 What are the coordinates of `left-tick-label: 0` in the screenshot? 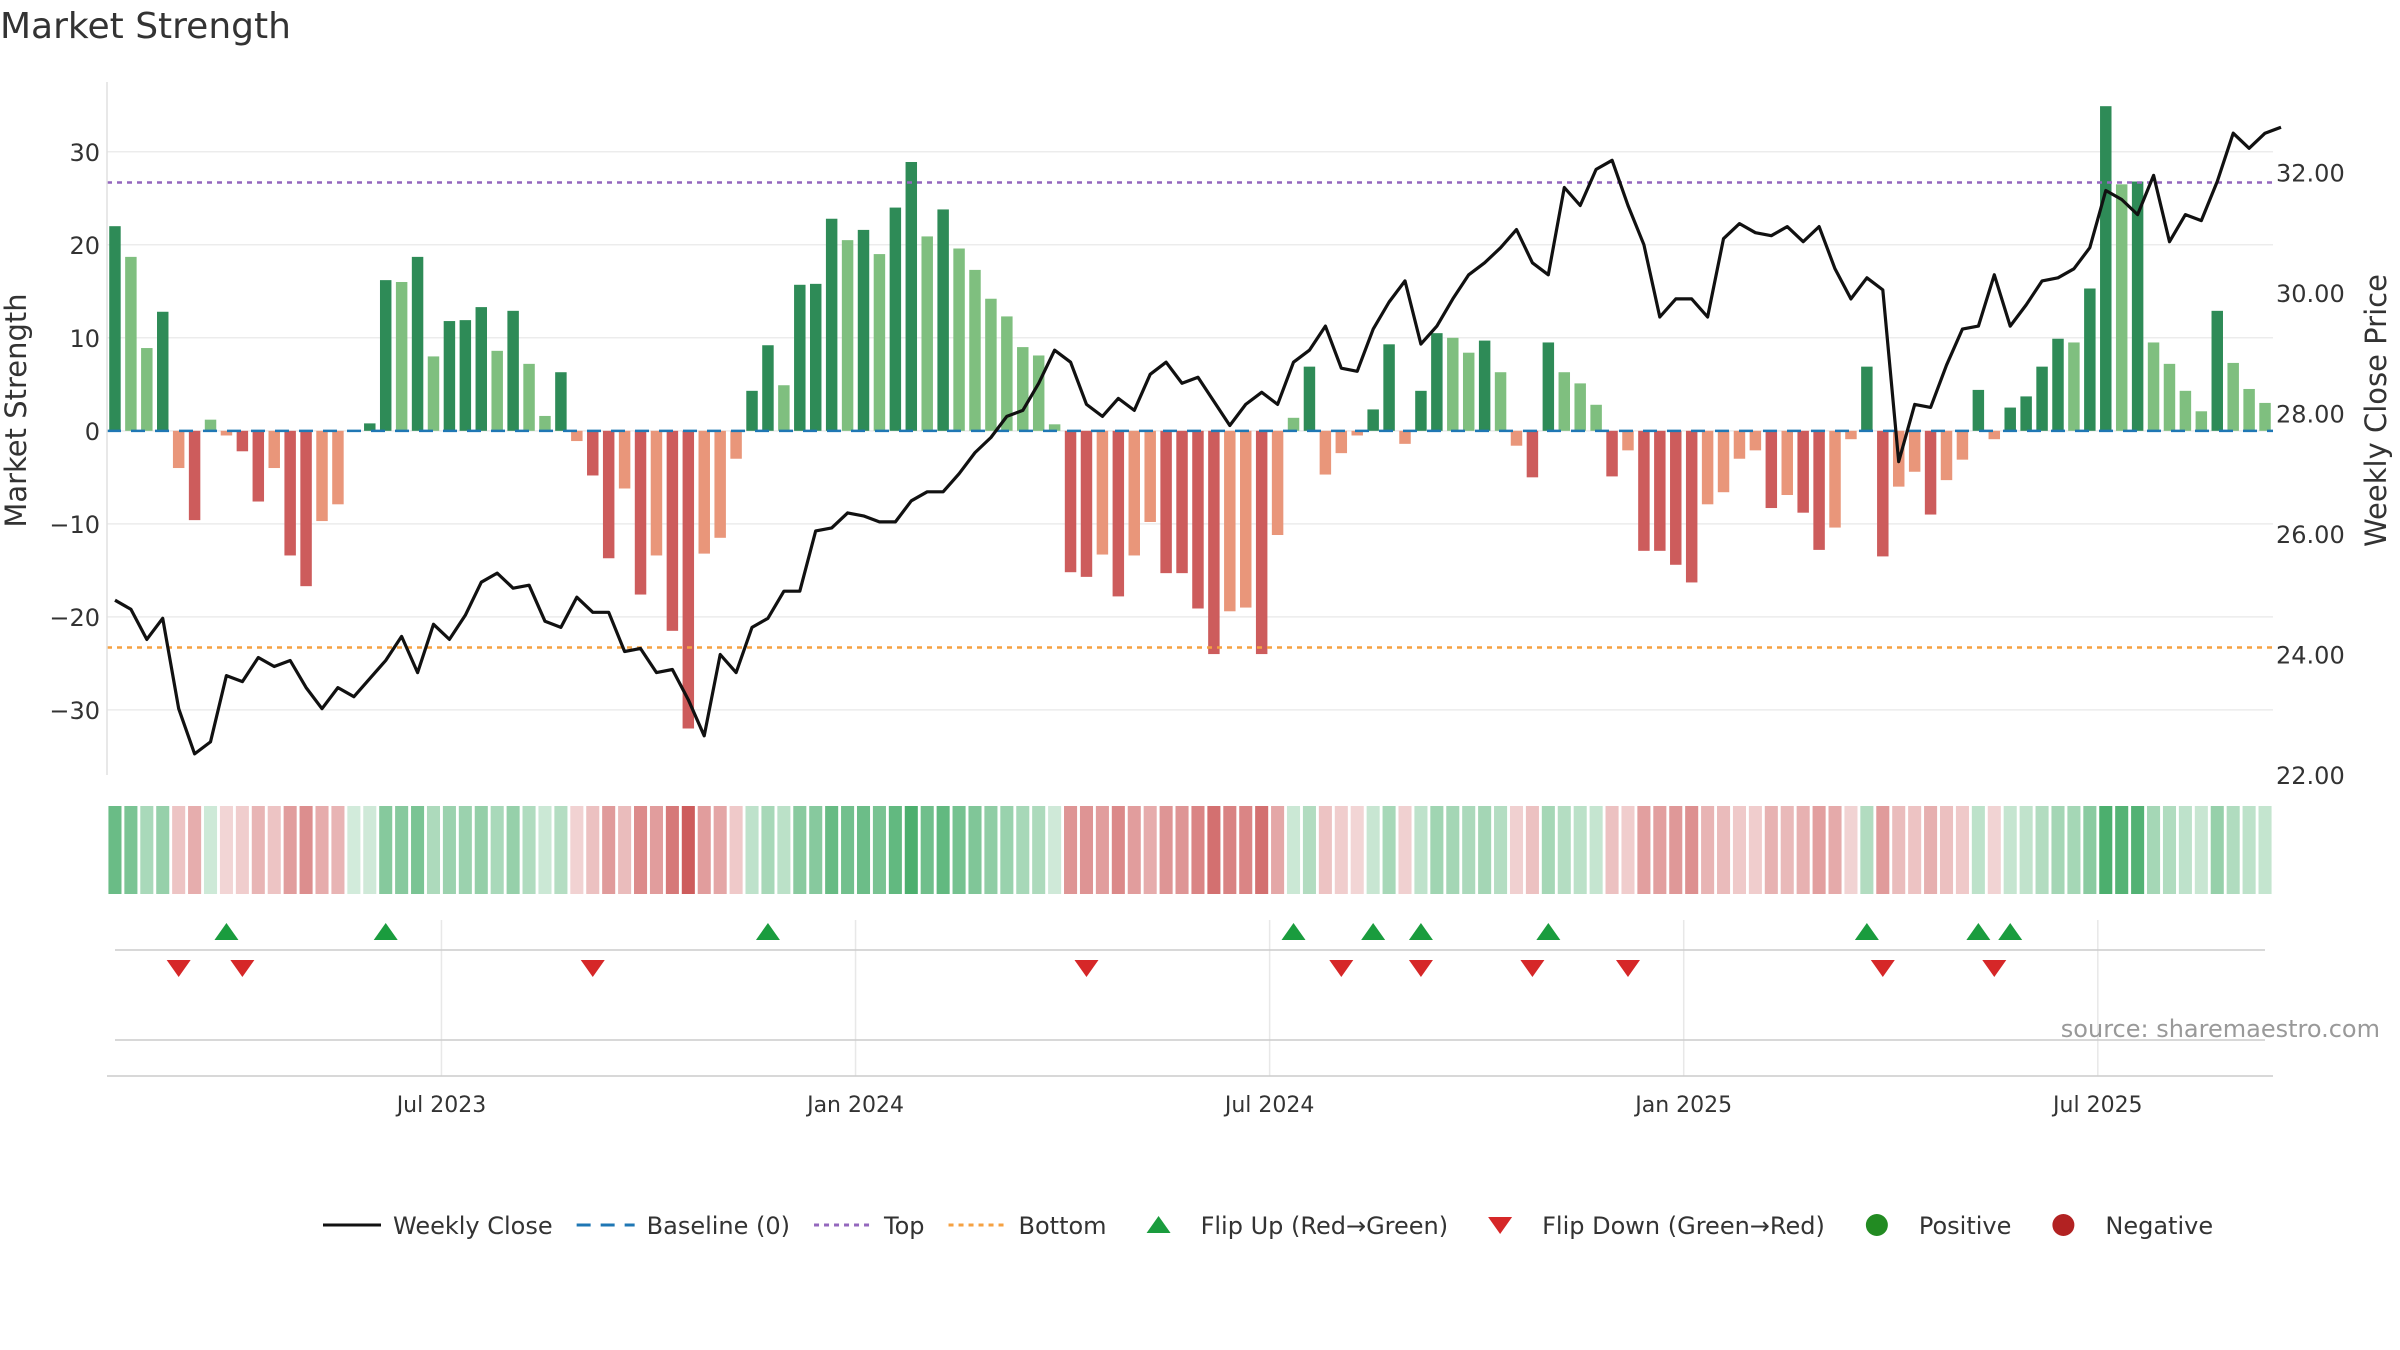 It's located at (92, 432).